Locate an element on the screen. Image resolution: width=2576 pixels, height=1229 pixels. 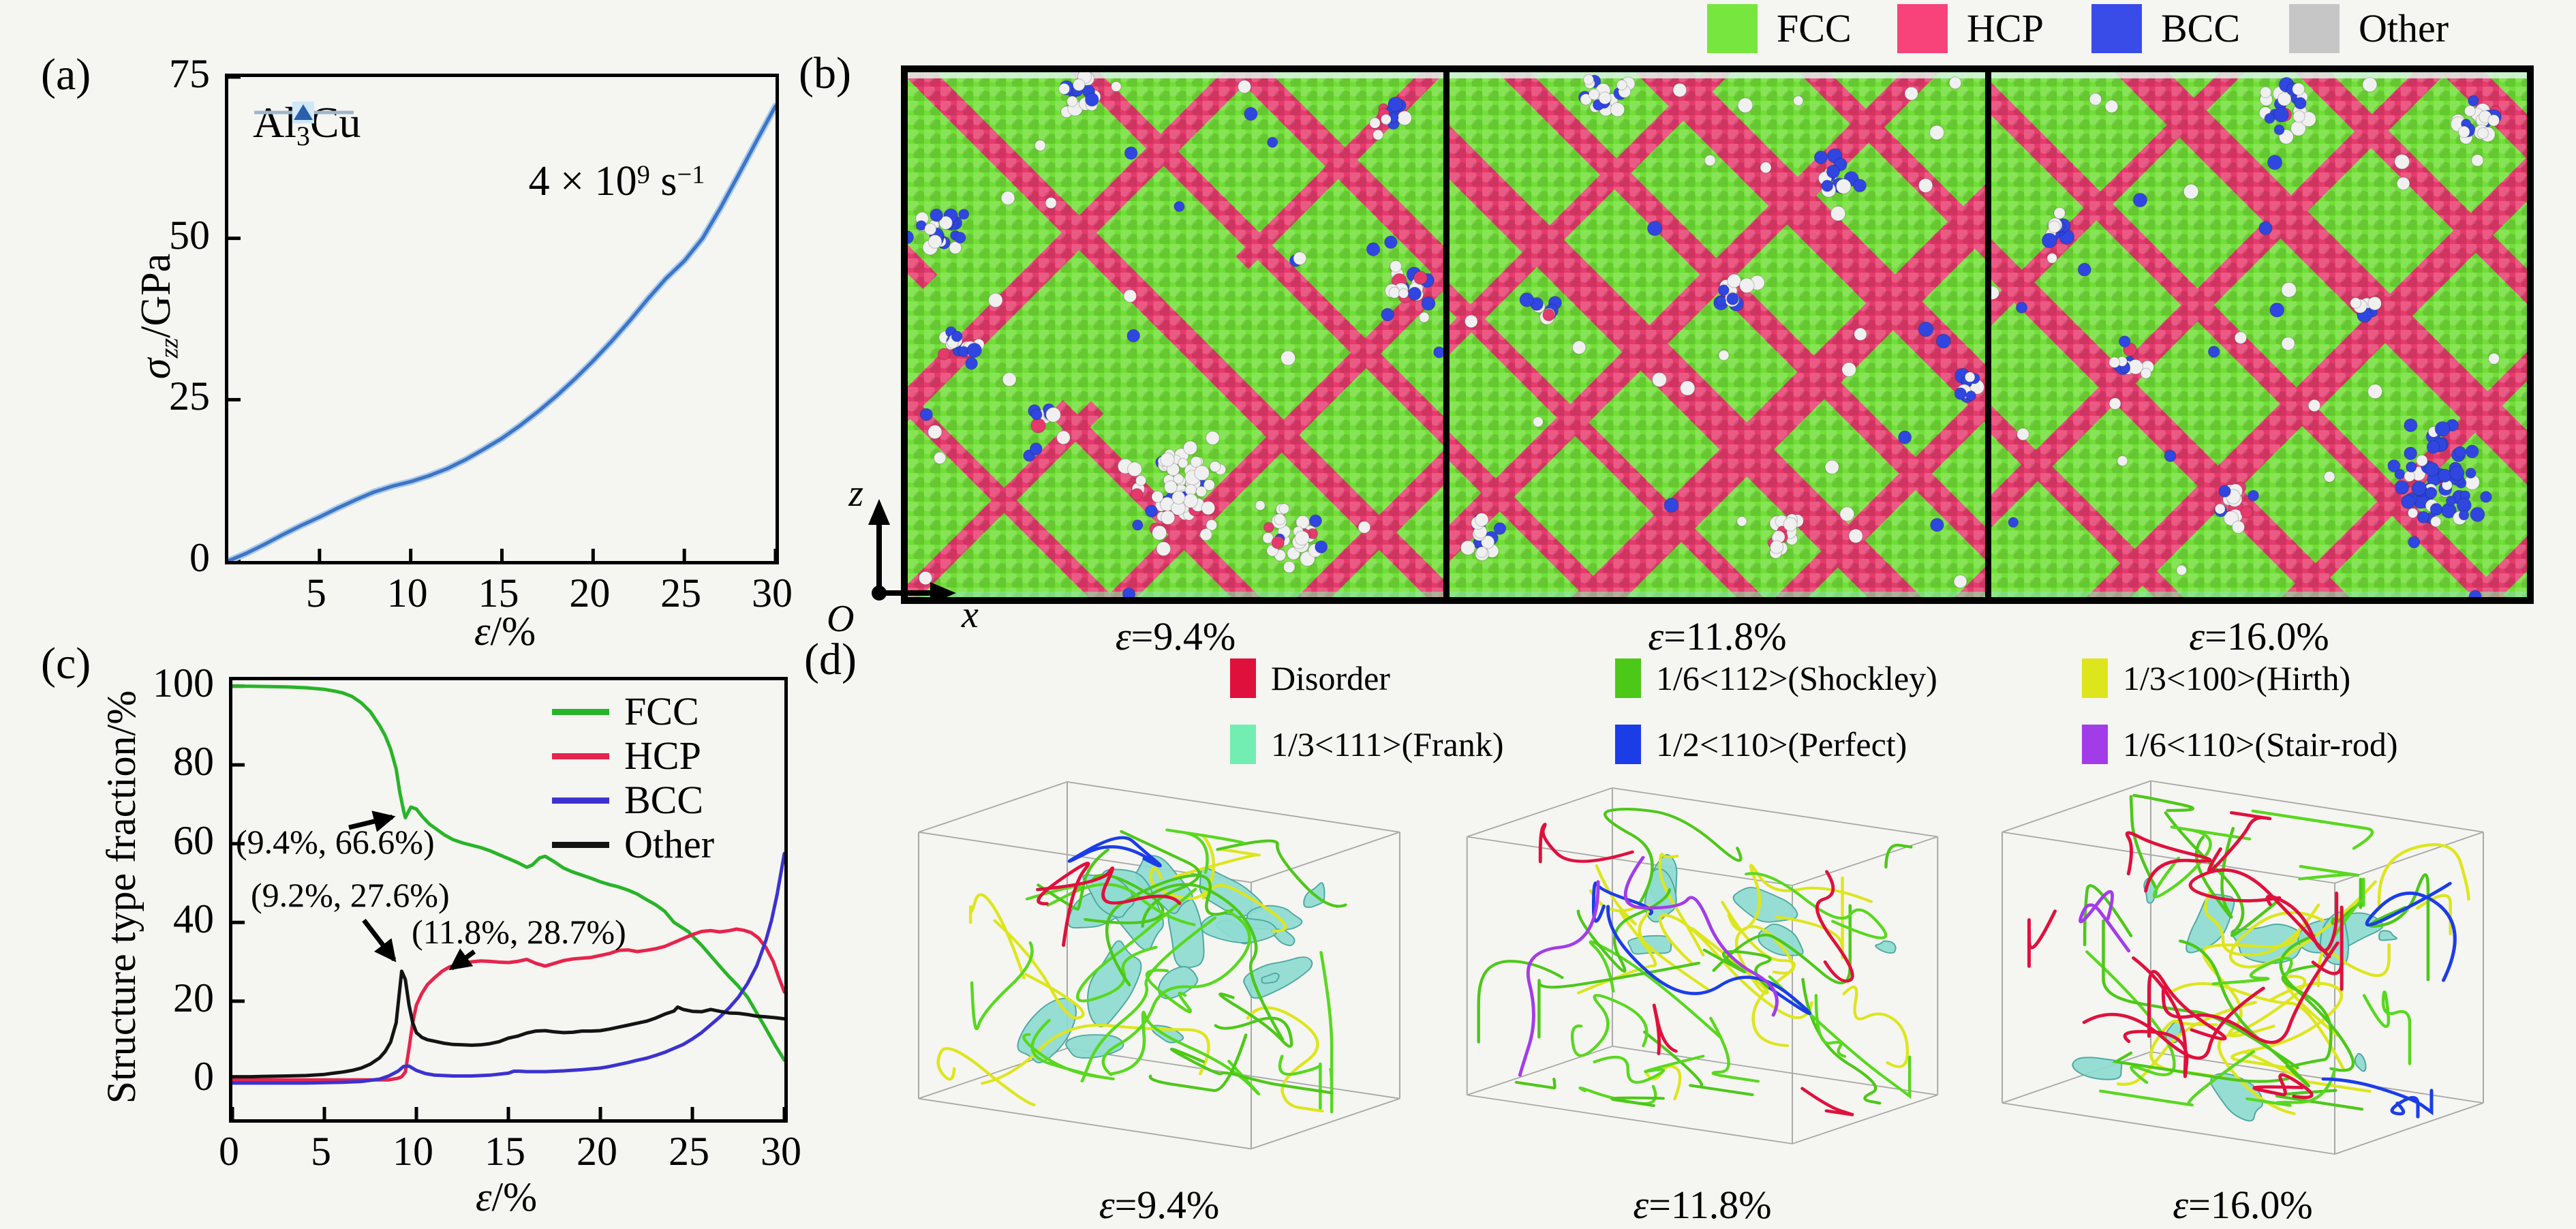
fraction-legend-label: Other is located at coordinates (669, 844).